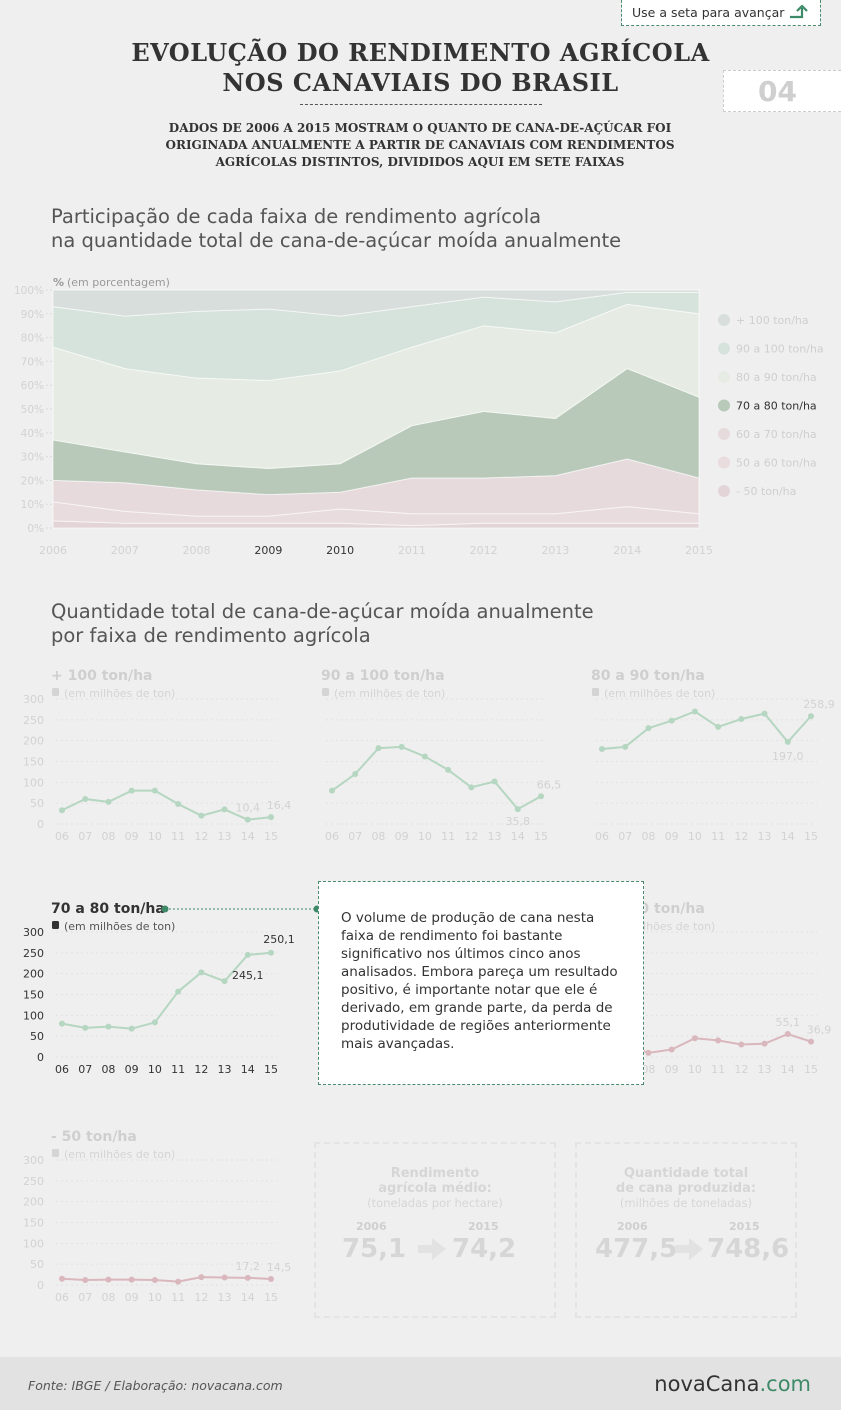  Describe the element at coordinates (40, 824) in the screenshot. I see `y-tick-label: 0` at that location.